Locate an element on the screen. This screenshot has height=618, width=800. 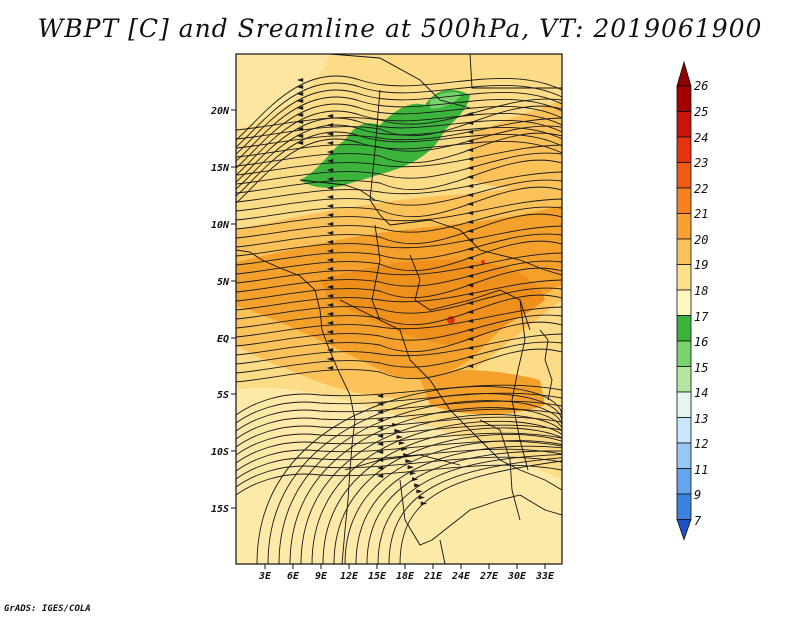
colorbar-label: 23 is located at coordinates (701, 163).